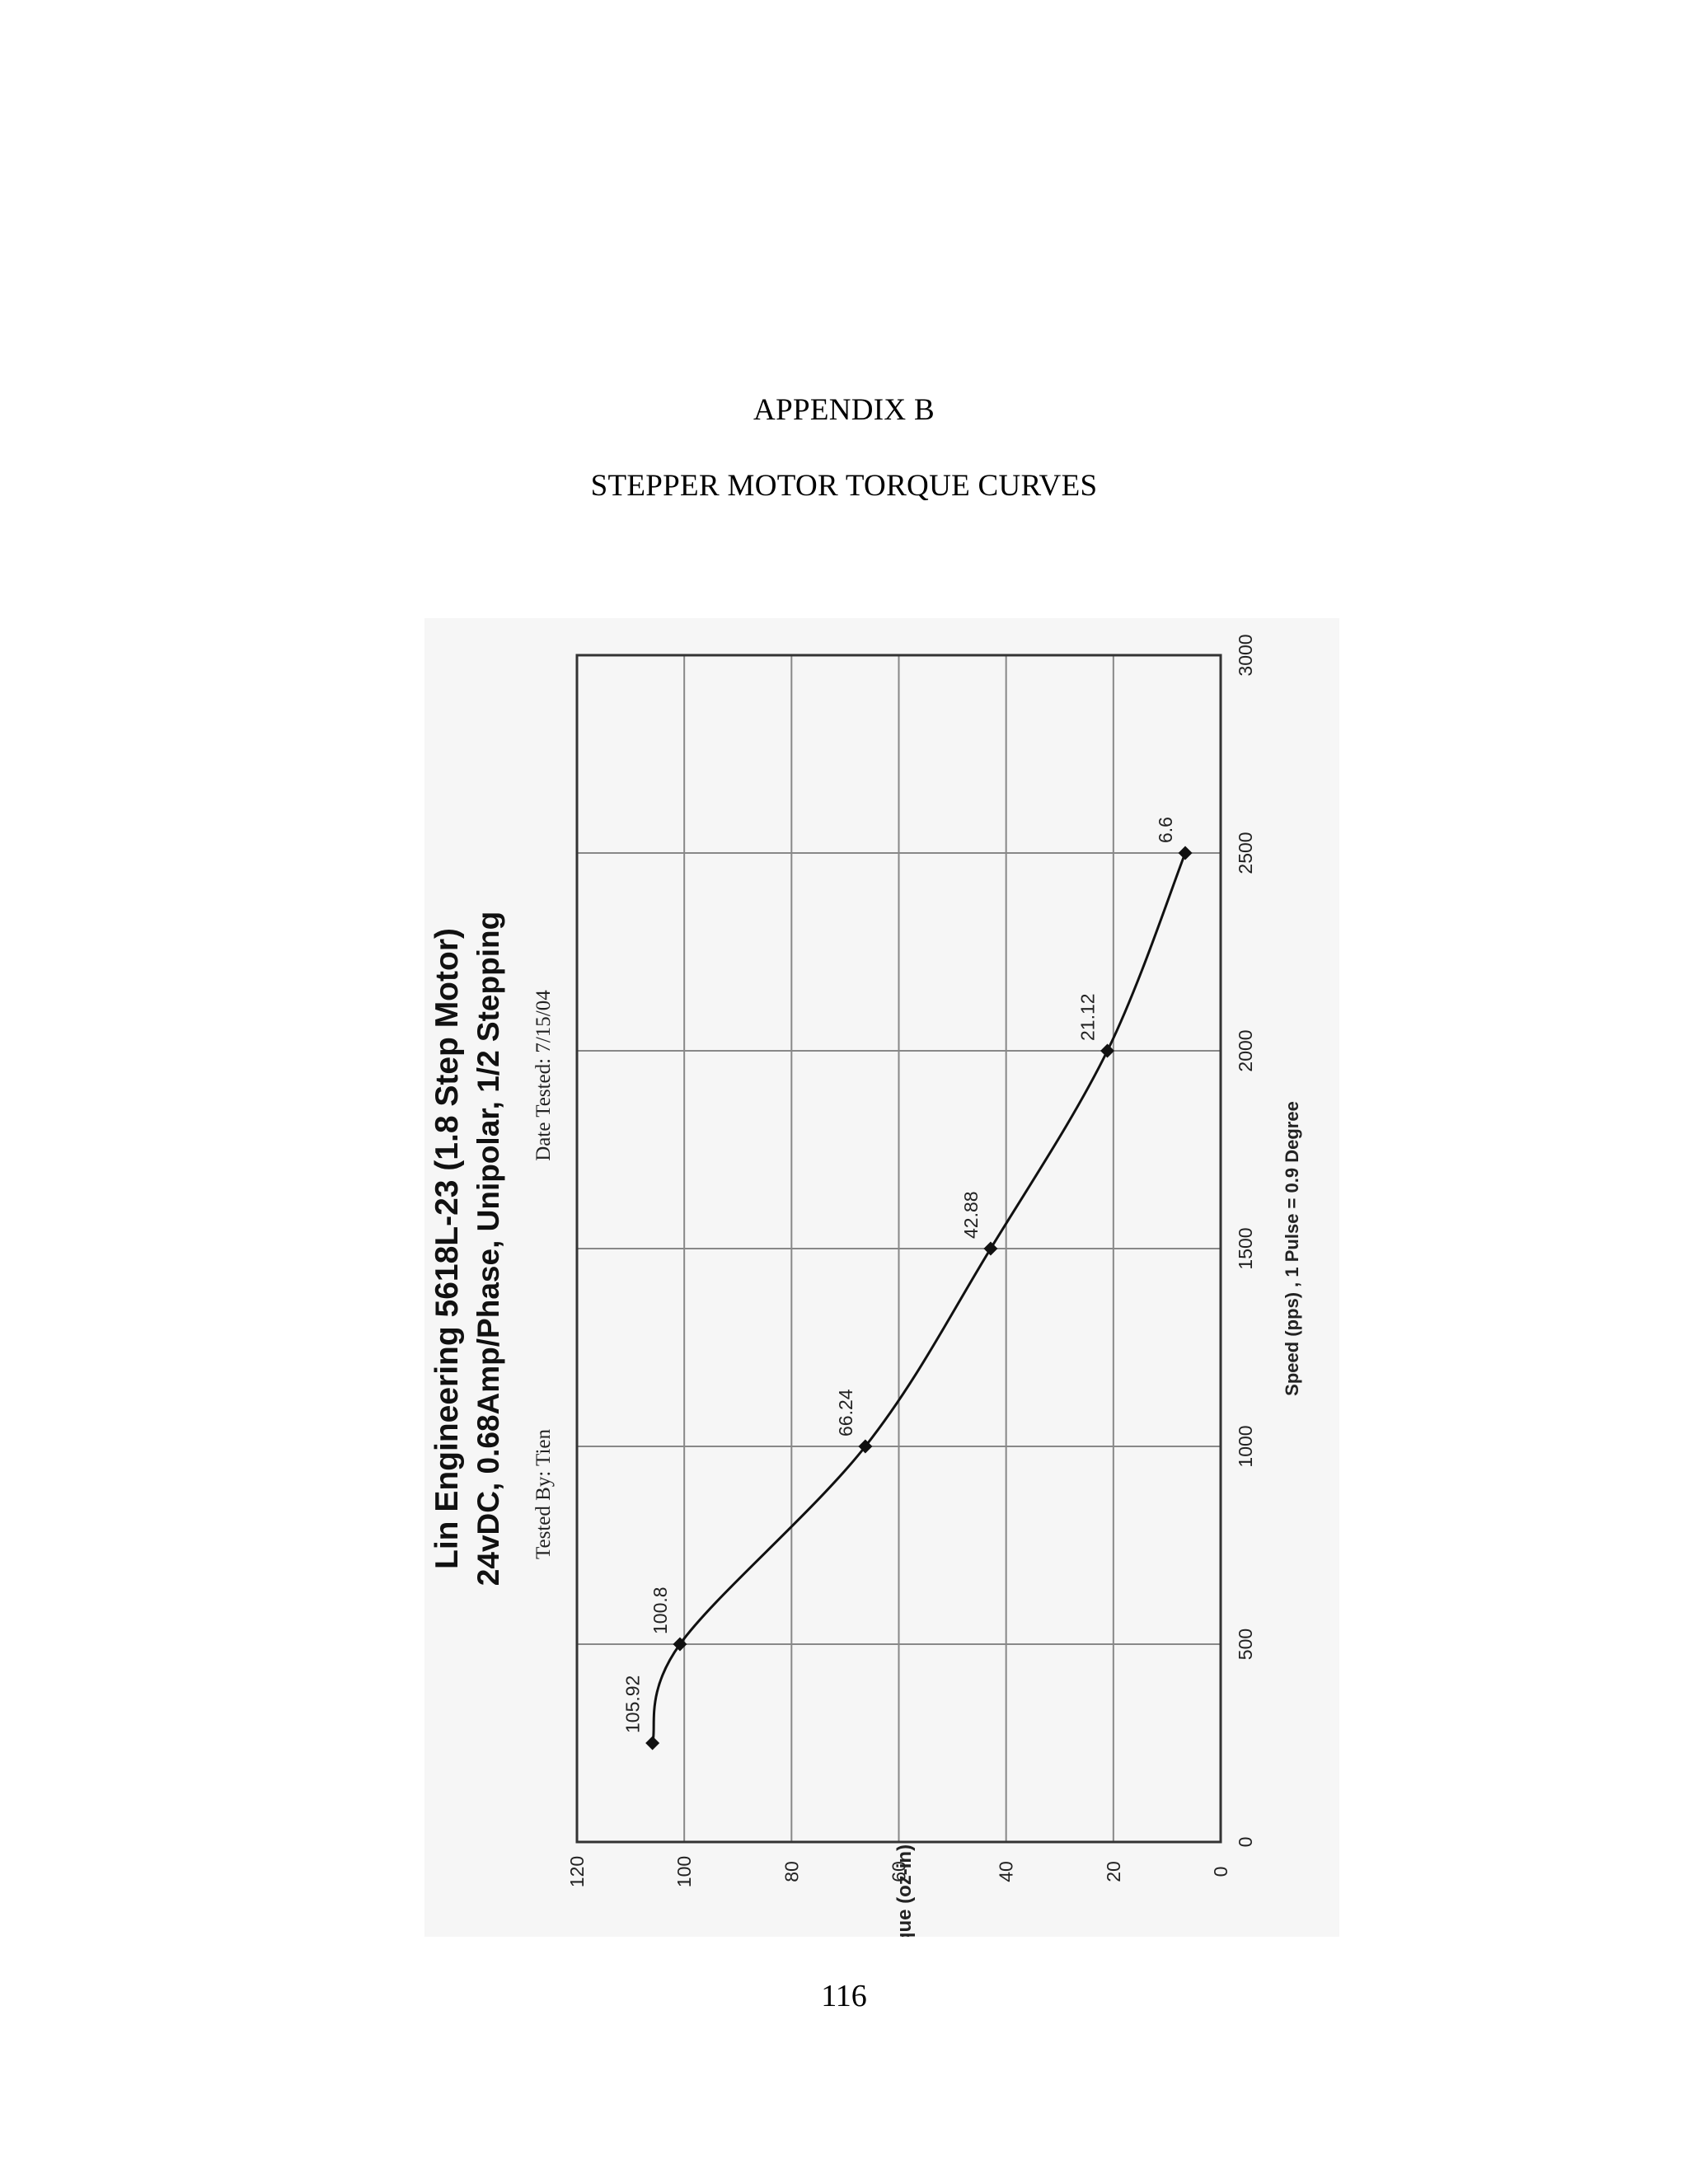 The height and width of the screenshot is (2184, 1688). Describe the element at coordinates (1245, 655) in the screenshot. I see `x-tick-label: 3000` at that location.